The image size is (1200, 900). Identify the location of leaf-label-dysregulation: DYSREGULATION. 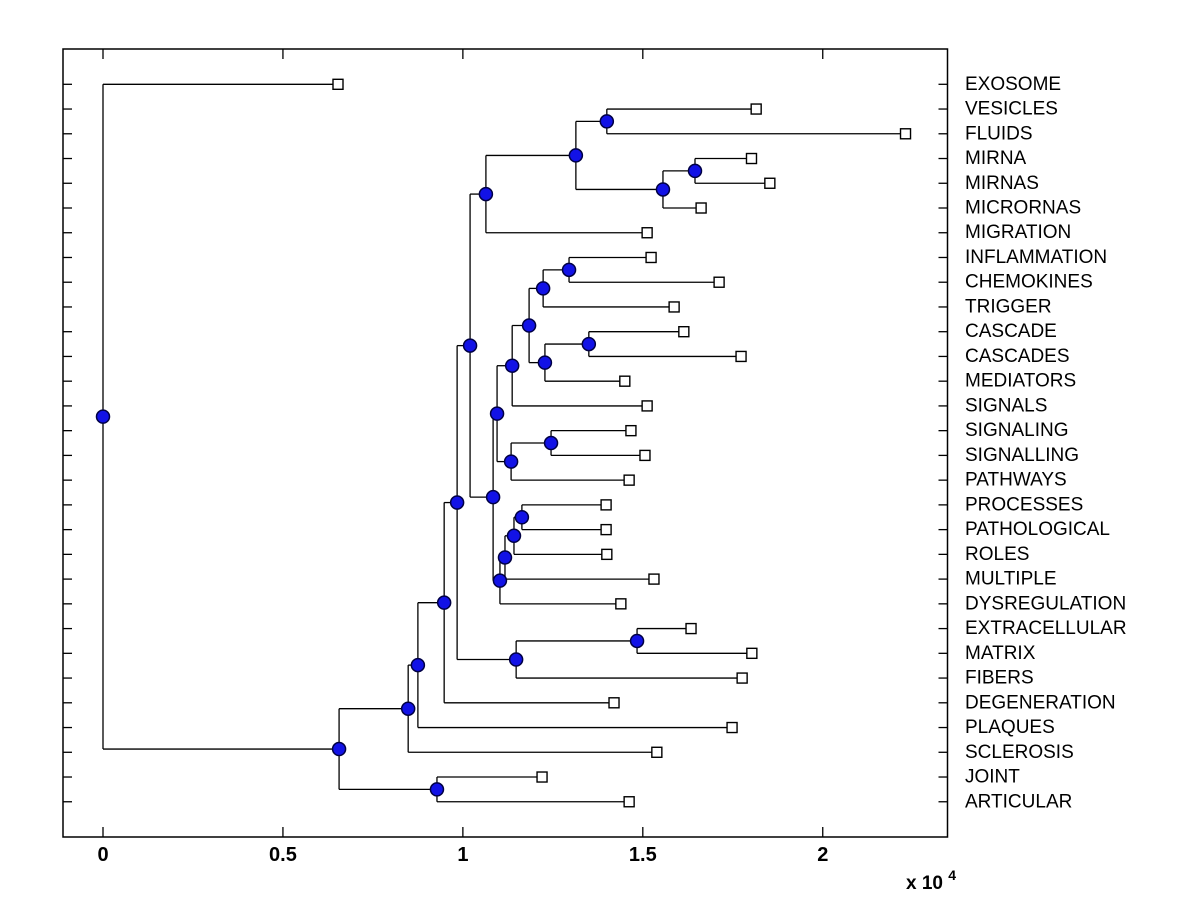
(1045, 603).